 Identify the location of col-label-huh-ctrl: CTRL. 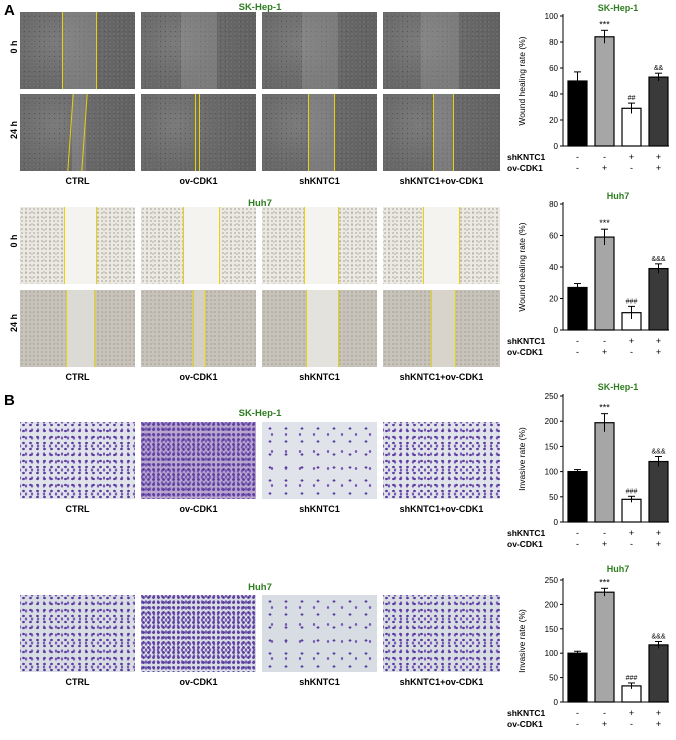
(77, 377).